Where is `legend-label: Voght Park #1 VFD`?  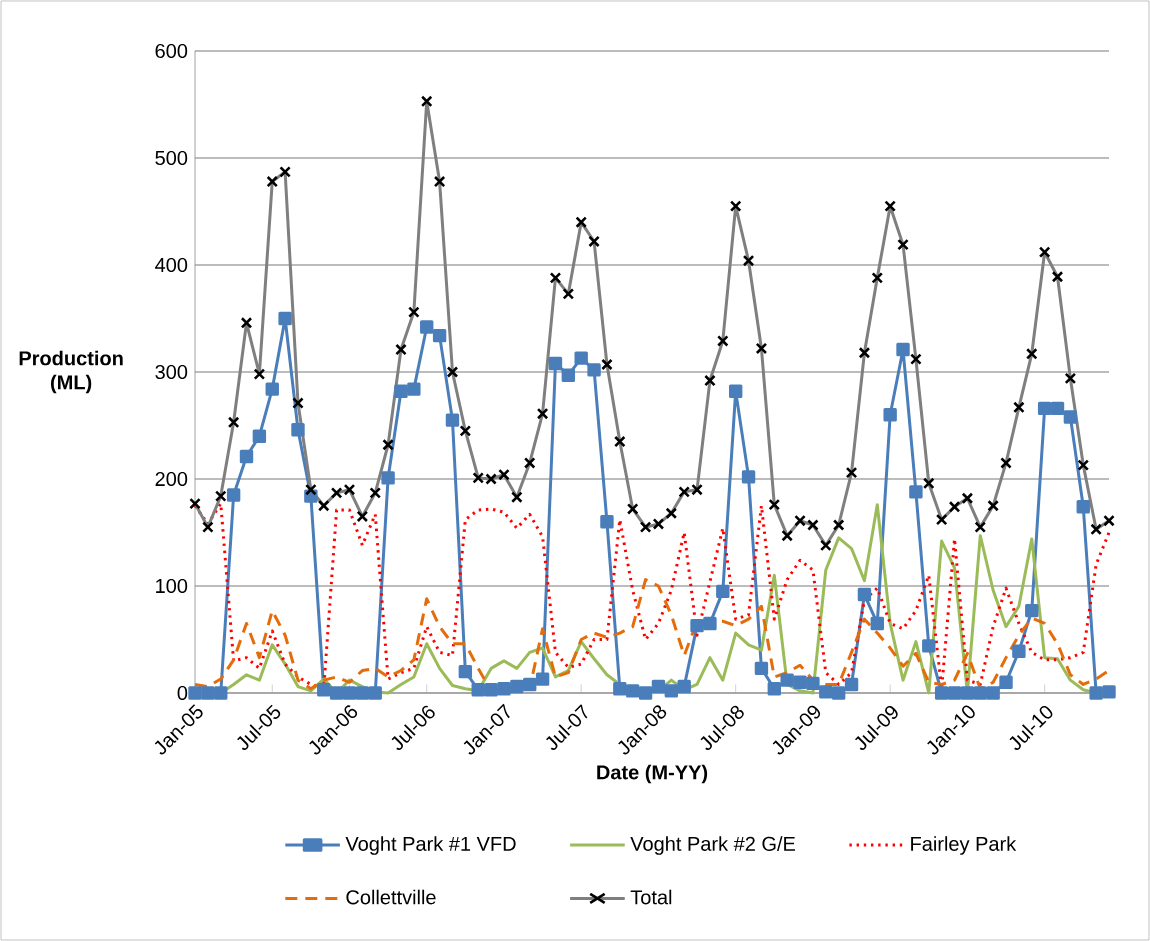
legend-label: Voght Park #1 VFD is located at coordinates (430, 845).